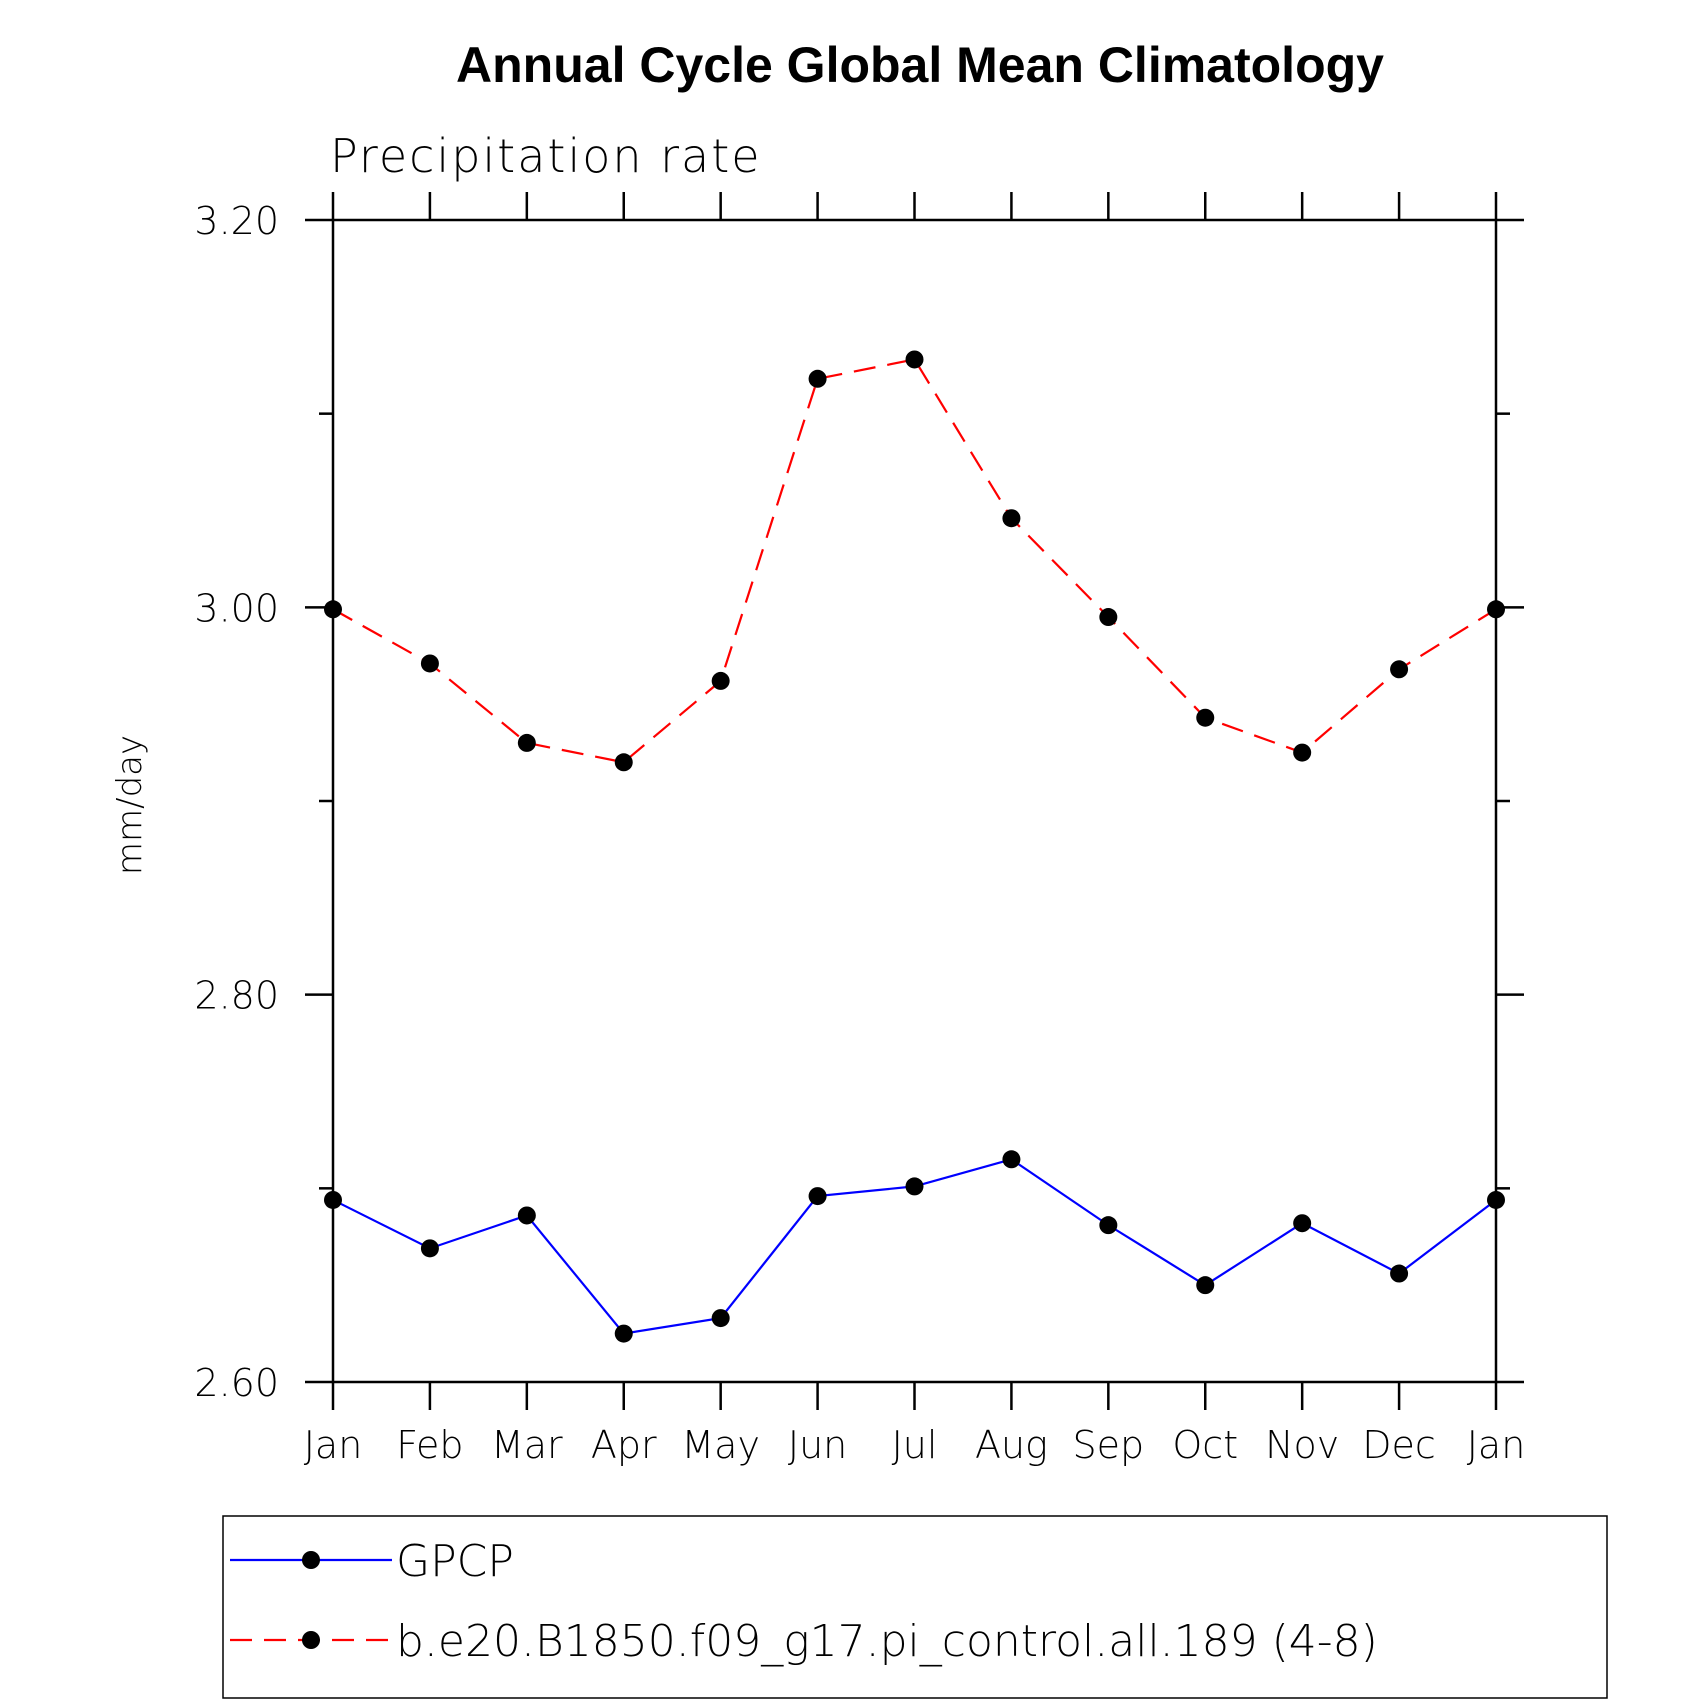  Describe the element at coordinates (130, 805) in the screenshot. I see `y-axis-label: mm/day` at that location.